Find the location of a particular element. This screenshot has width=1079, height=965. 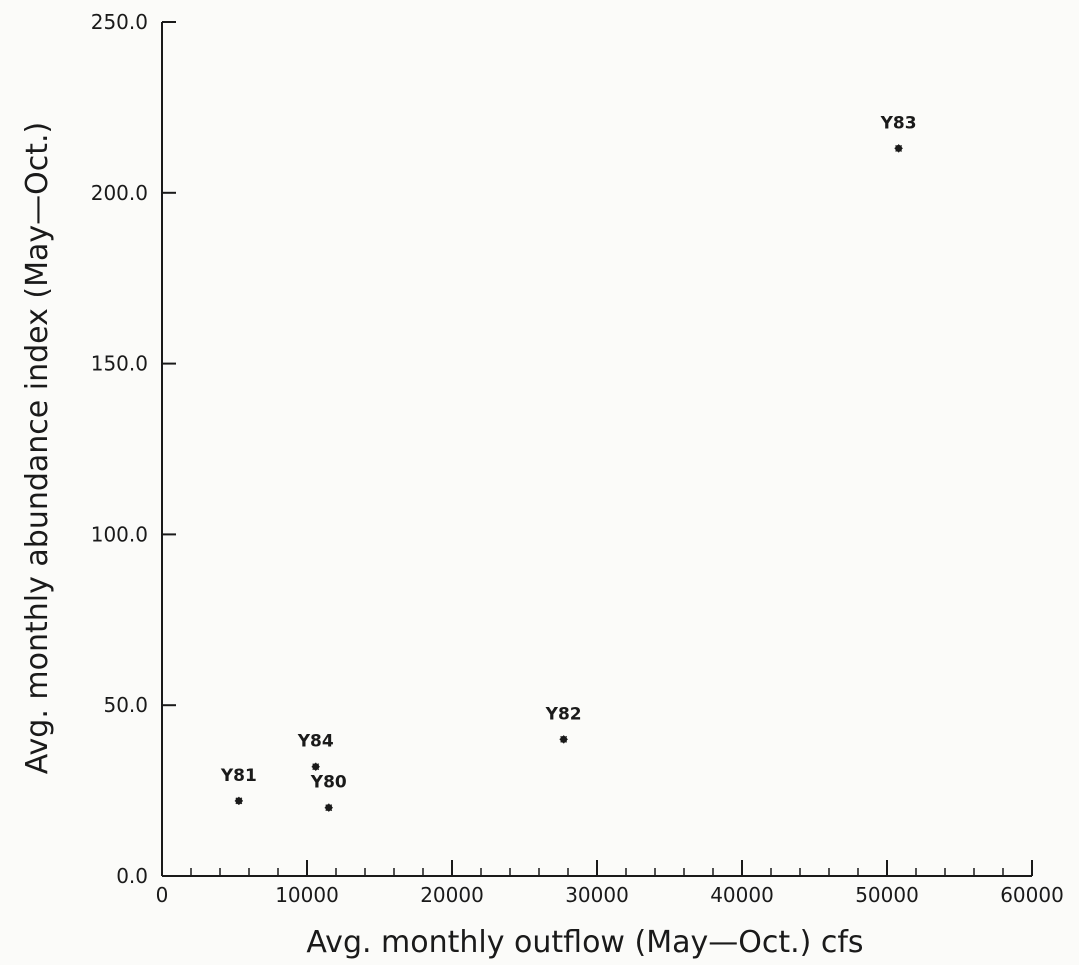

point-label: Y84 is located at coordinates (315, 742).